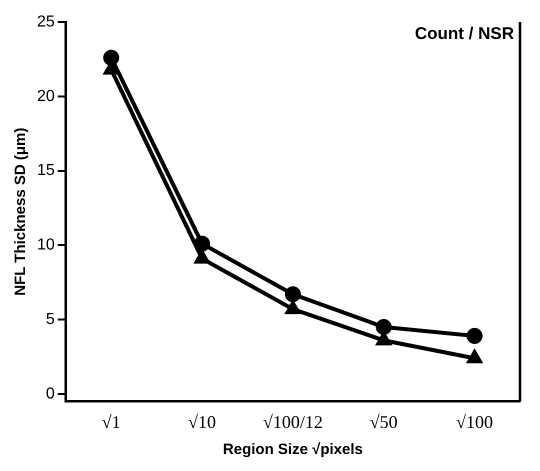  Describe the element at coordinates (292, 422) in the screenshot. I see `x-tick-label: √100/12` at that location.